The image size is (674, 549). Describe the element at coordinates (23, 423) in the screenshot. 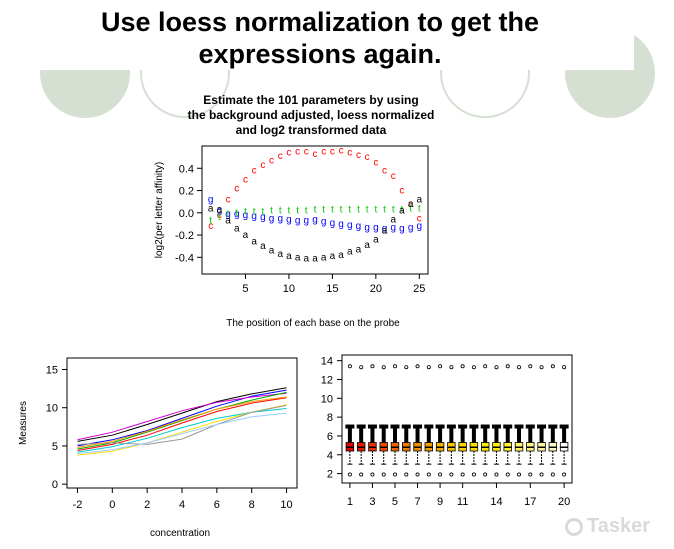

I see `measures-ylabel: Measures` at that location.